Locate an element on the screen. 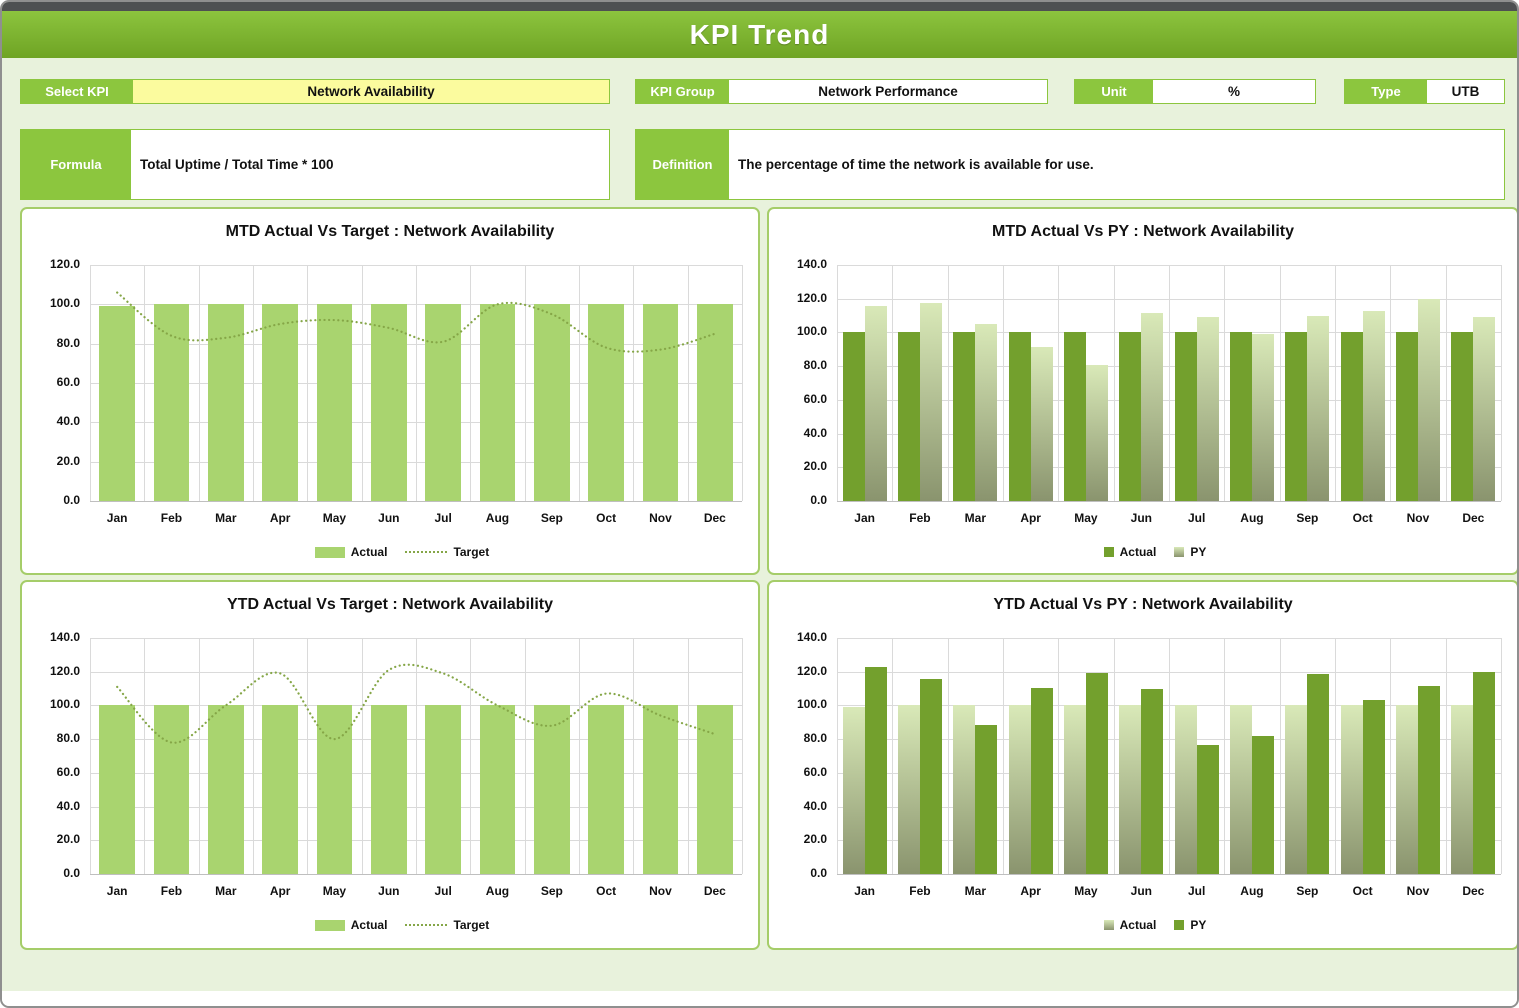  kpi-group-value: Network Performance is located at coordinates (888, 91).